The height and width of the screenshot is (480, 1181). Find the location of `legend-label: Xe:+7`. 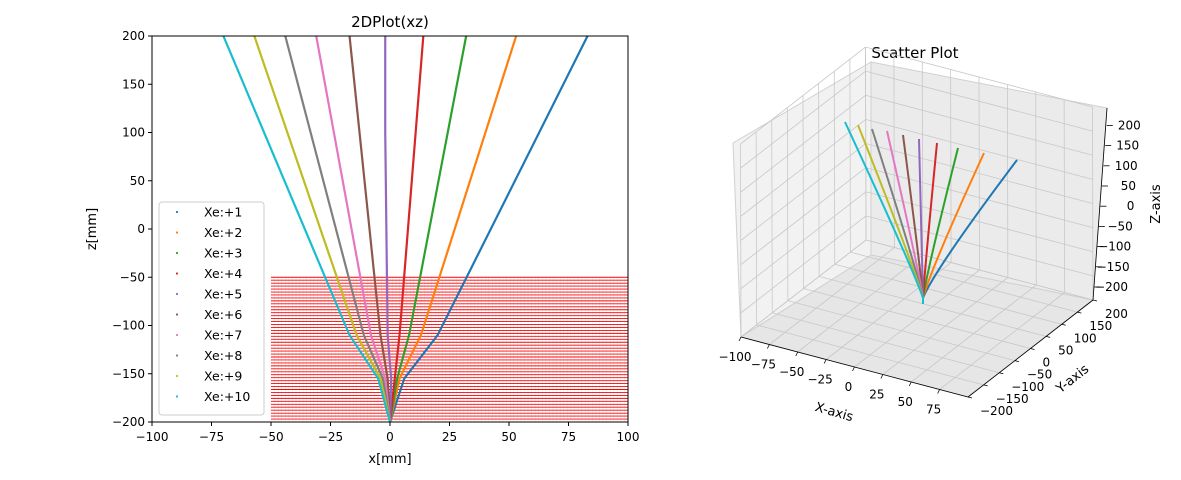

legend-label: Xe:+7 is located at coordinates (223, 335).